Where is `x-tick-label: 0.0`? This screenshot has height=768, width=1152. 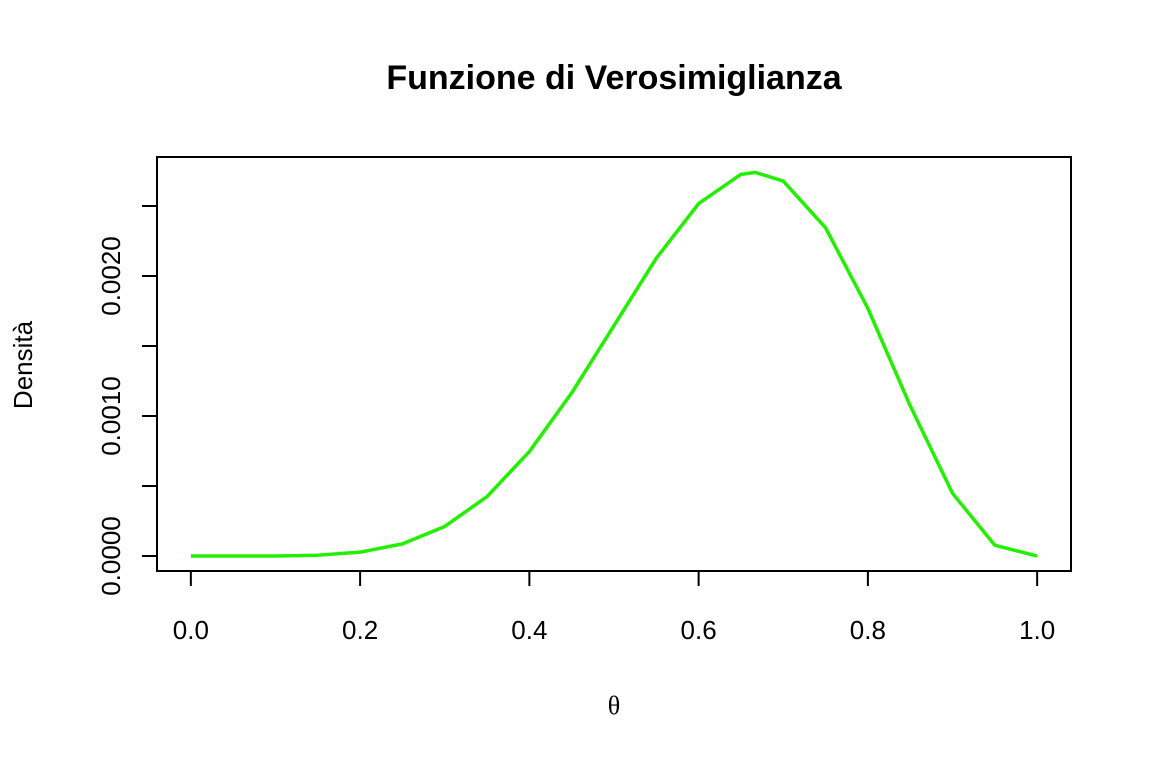
x-tick-label: 0.0 is located at coordinates (191, 630).